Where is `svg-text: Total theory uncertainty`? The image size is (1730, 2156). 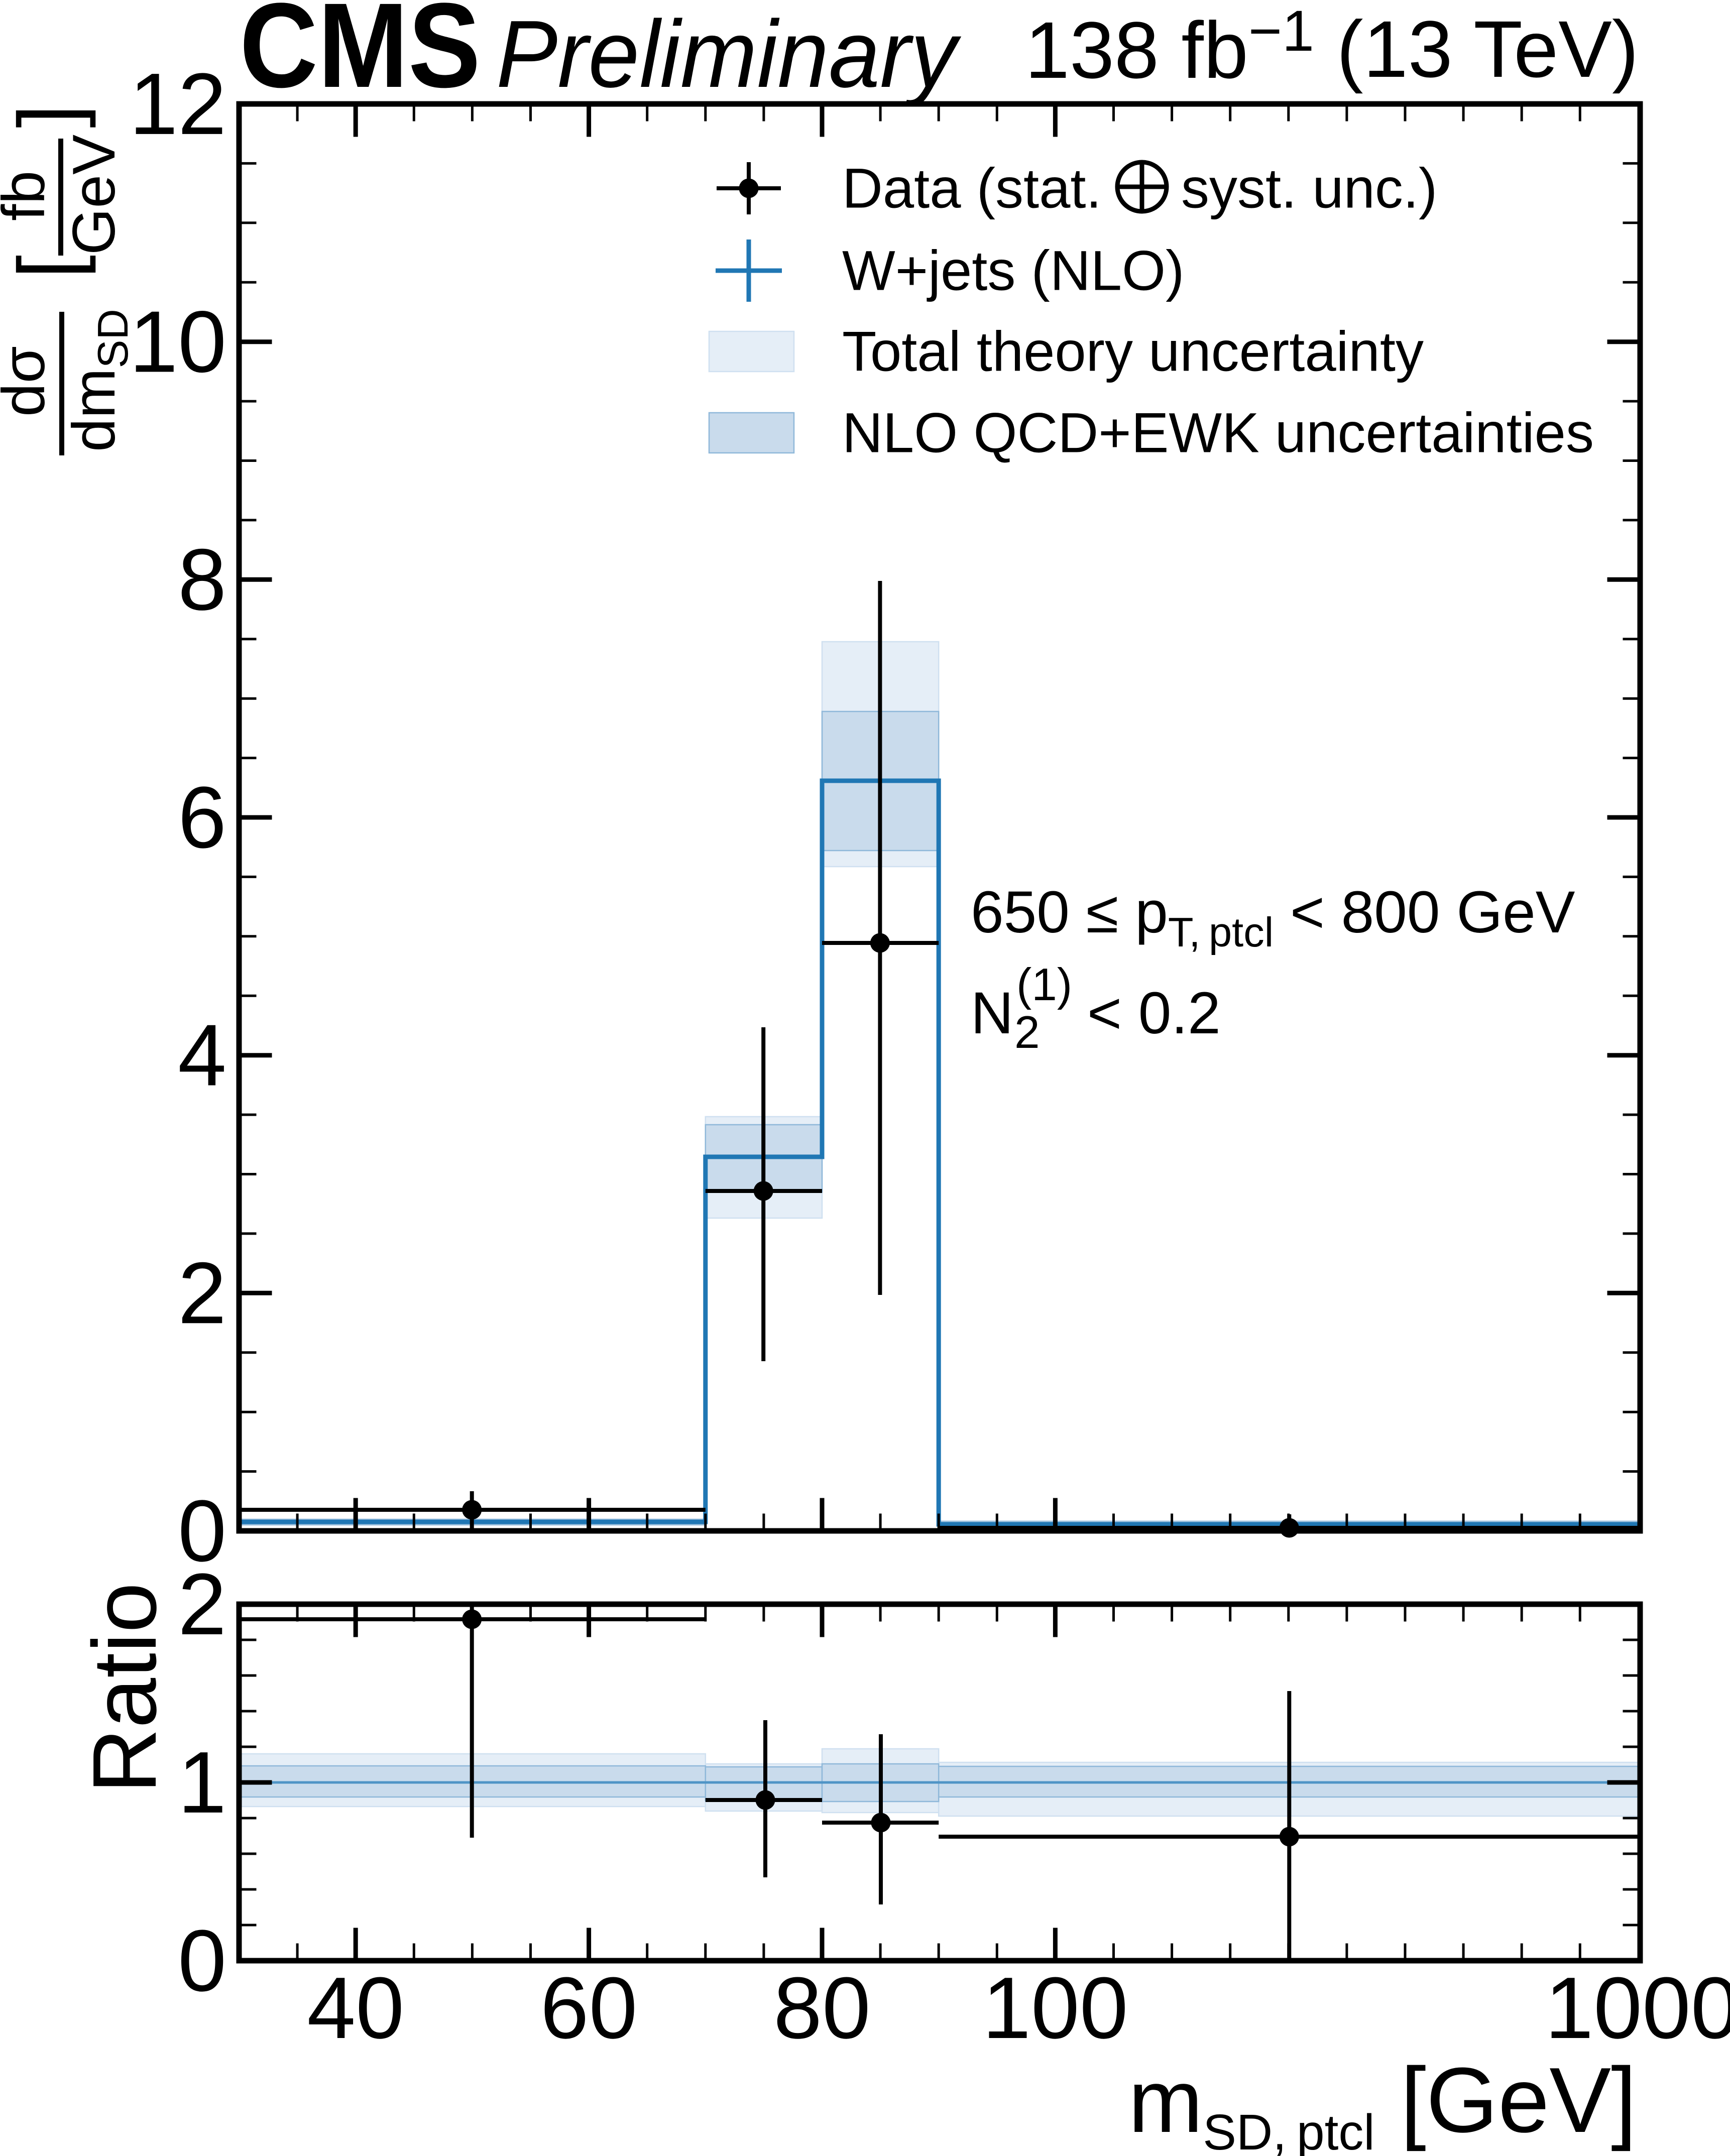
svg-text: Total theory uncertainty is located at coordinates (1133, 351).